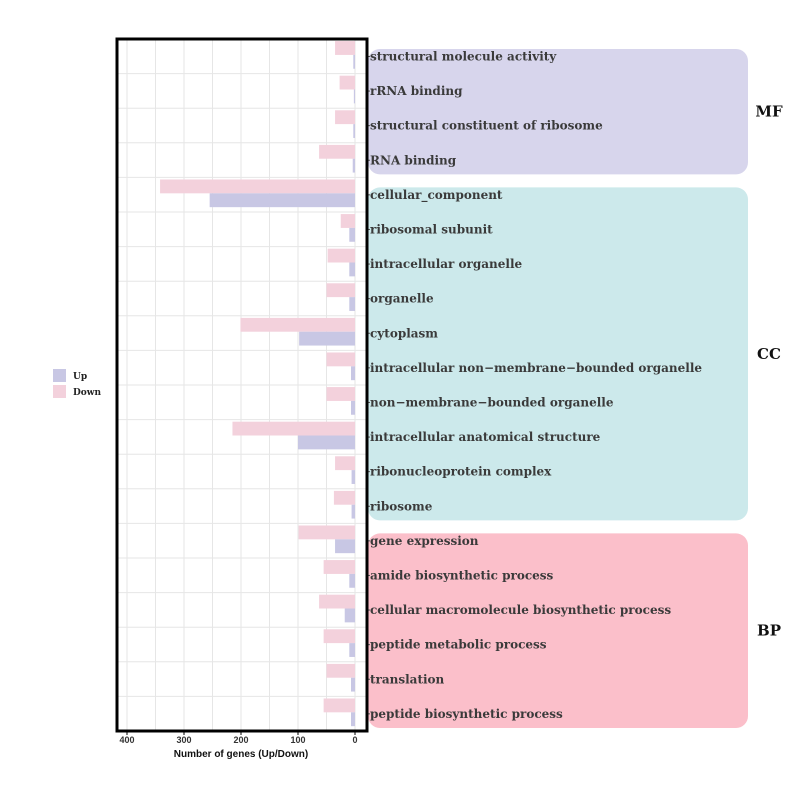 The width and height of the screenshot is (801, 791). I want to click on category-label: cellular_component, so click(436, 195).